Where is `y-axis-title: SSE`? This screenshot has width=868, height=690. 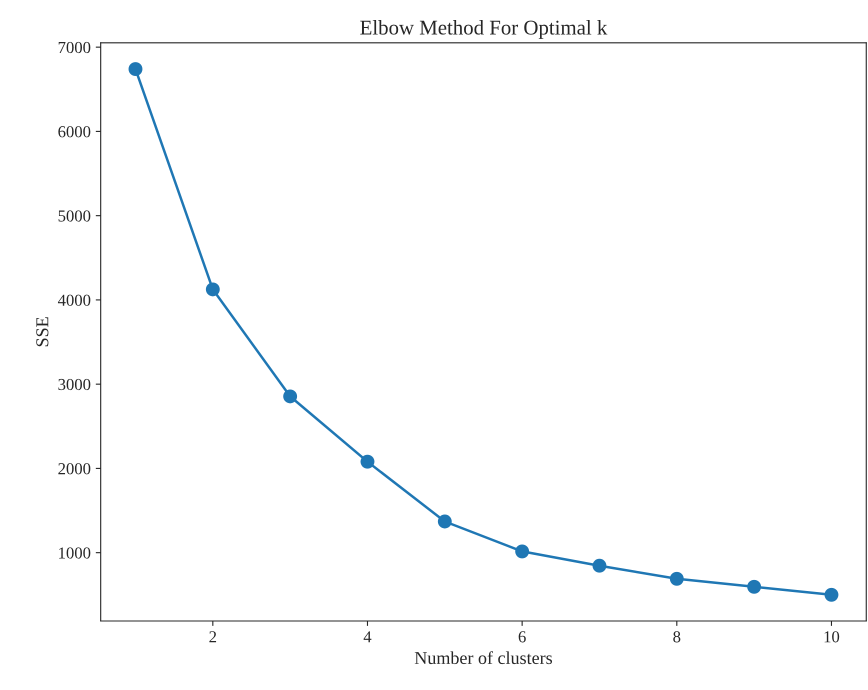 y-axis-title: SSE is located at coordinates (42, 331).